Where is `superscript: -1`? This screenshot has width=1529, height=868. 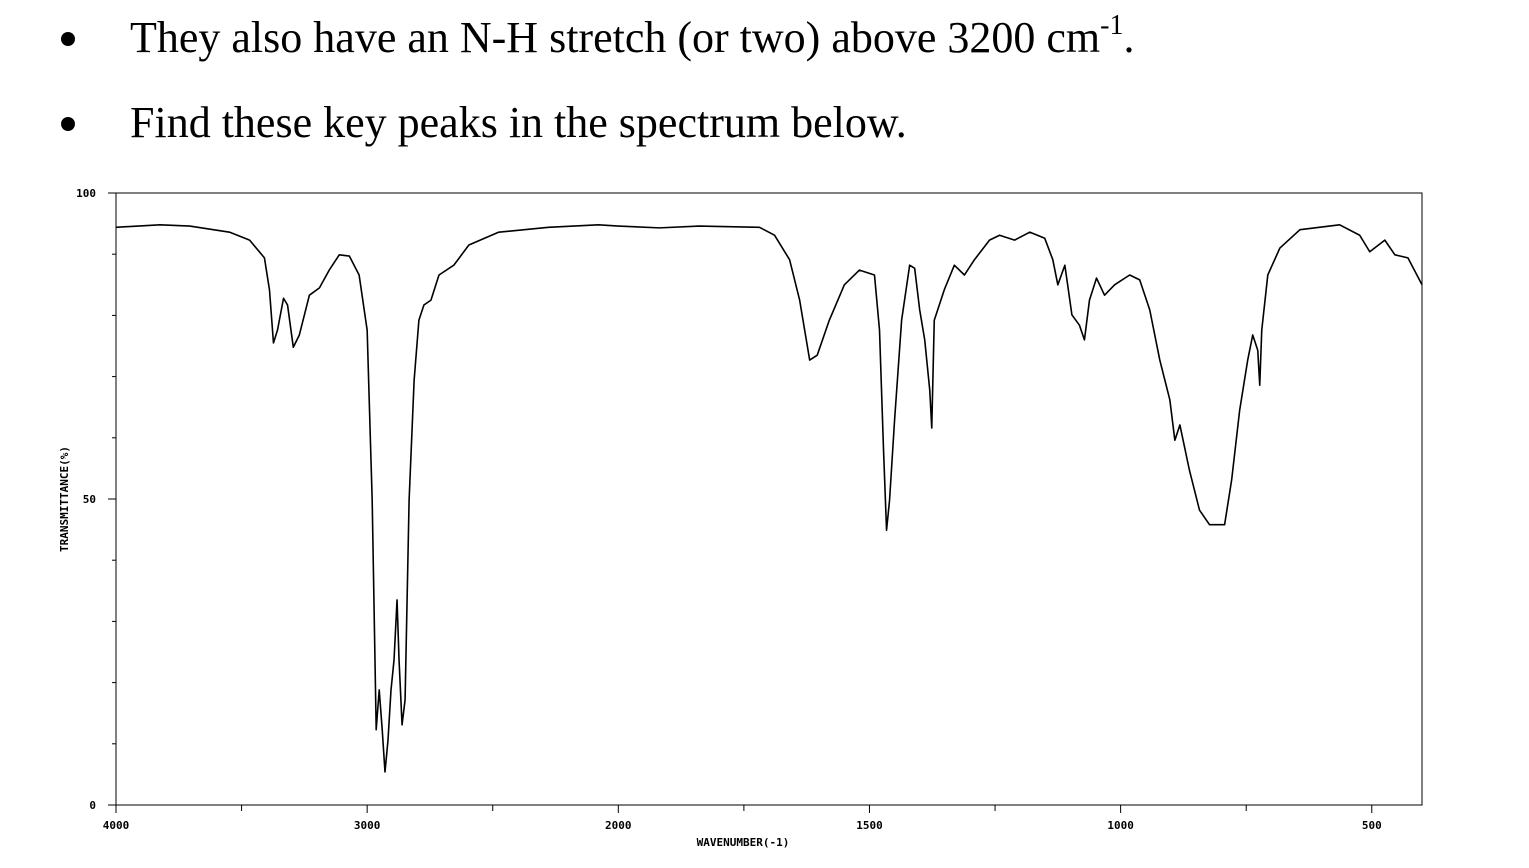
superscript: -1 is located at coordinates (1111, 25).